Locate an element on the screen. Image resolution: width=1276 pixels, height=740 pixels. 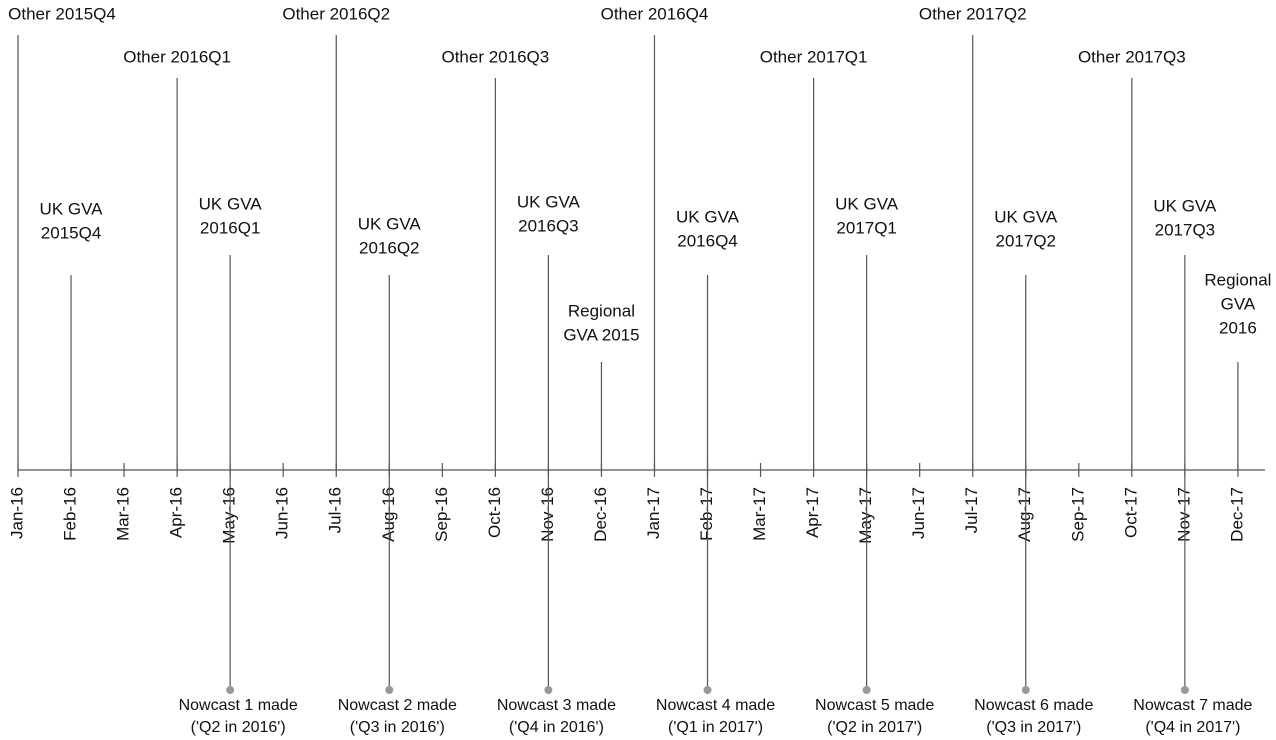
nowcast-label: ('Q4 in 2016') is located at coordinates (556, 727).